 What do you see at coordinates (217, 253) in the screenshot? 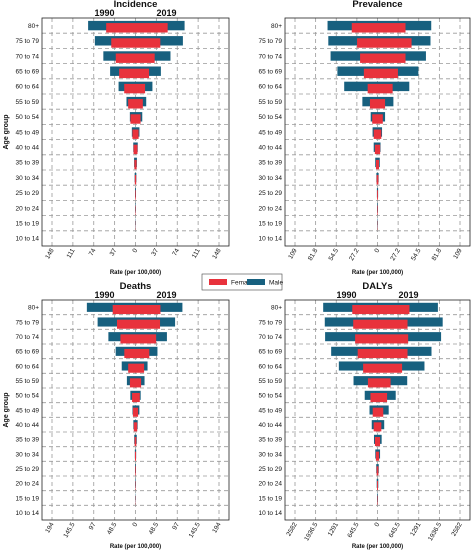
I see `x-tick-label: 148` at bounding box center [217, 253].